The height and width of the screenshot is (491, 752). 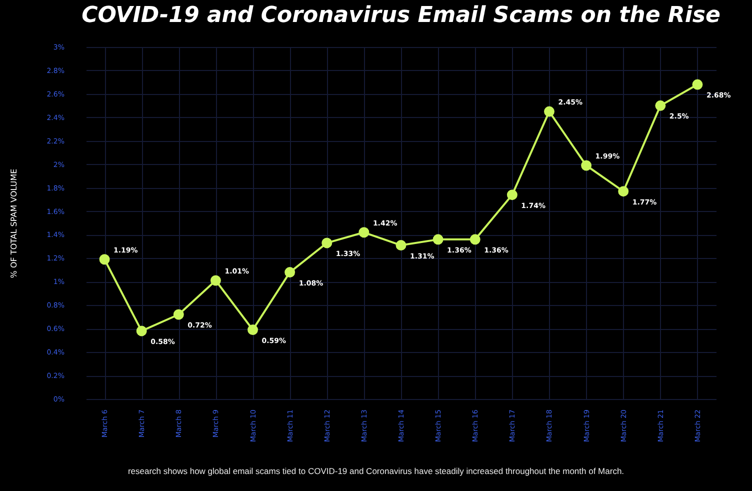 I want to click on y-axis-title: % OF TOTAL SPAM VOLUME, so click(x=14, y=223).